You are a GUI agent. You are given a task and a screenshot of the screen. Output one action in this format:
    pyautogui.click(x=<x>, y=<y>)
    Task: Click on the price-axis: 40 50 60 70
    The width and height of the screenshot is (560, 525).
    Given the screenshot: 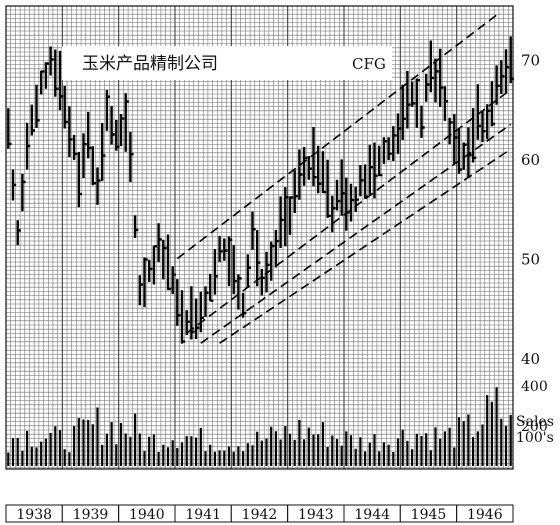 What is the action you would take?
    pyautogui.click(x=530, y=210)
    